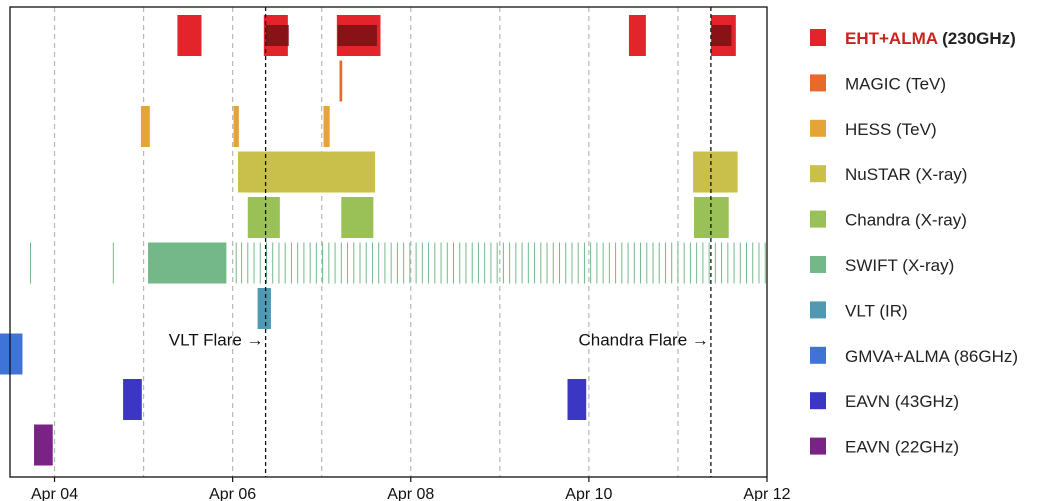 The image size is (1059, 501). What do you see at coordinates (906, 174) in the screenshot?
I see `legend-label: NuSTAR (X-ray)` at bounding box center [906, 174].